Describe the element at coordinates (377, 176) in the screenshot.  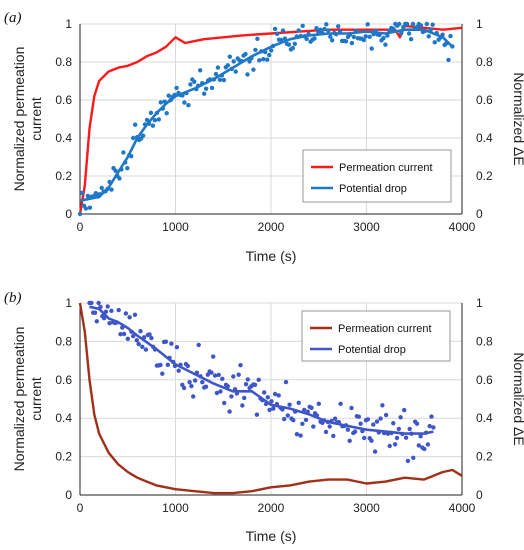
I see `legend: Permeation current Potential drop` at that location.